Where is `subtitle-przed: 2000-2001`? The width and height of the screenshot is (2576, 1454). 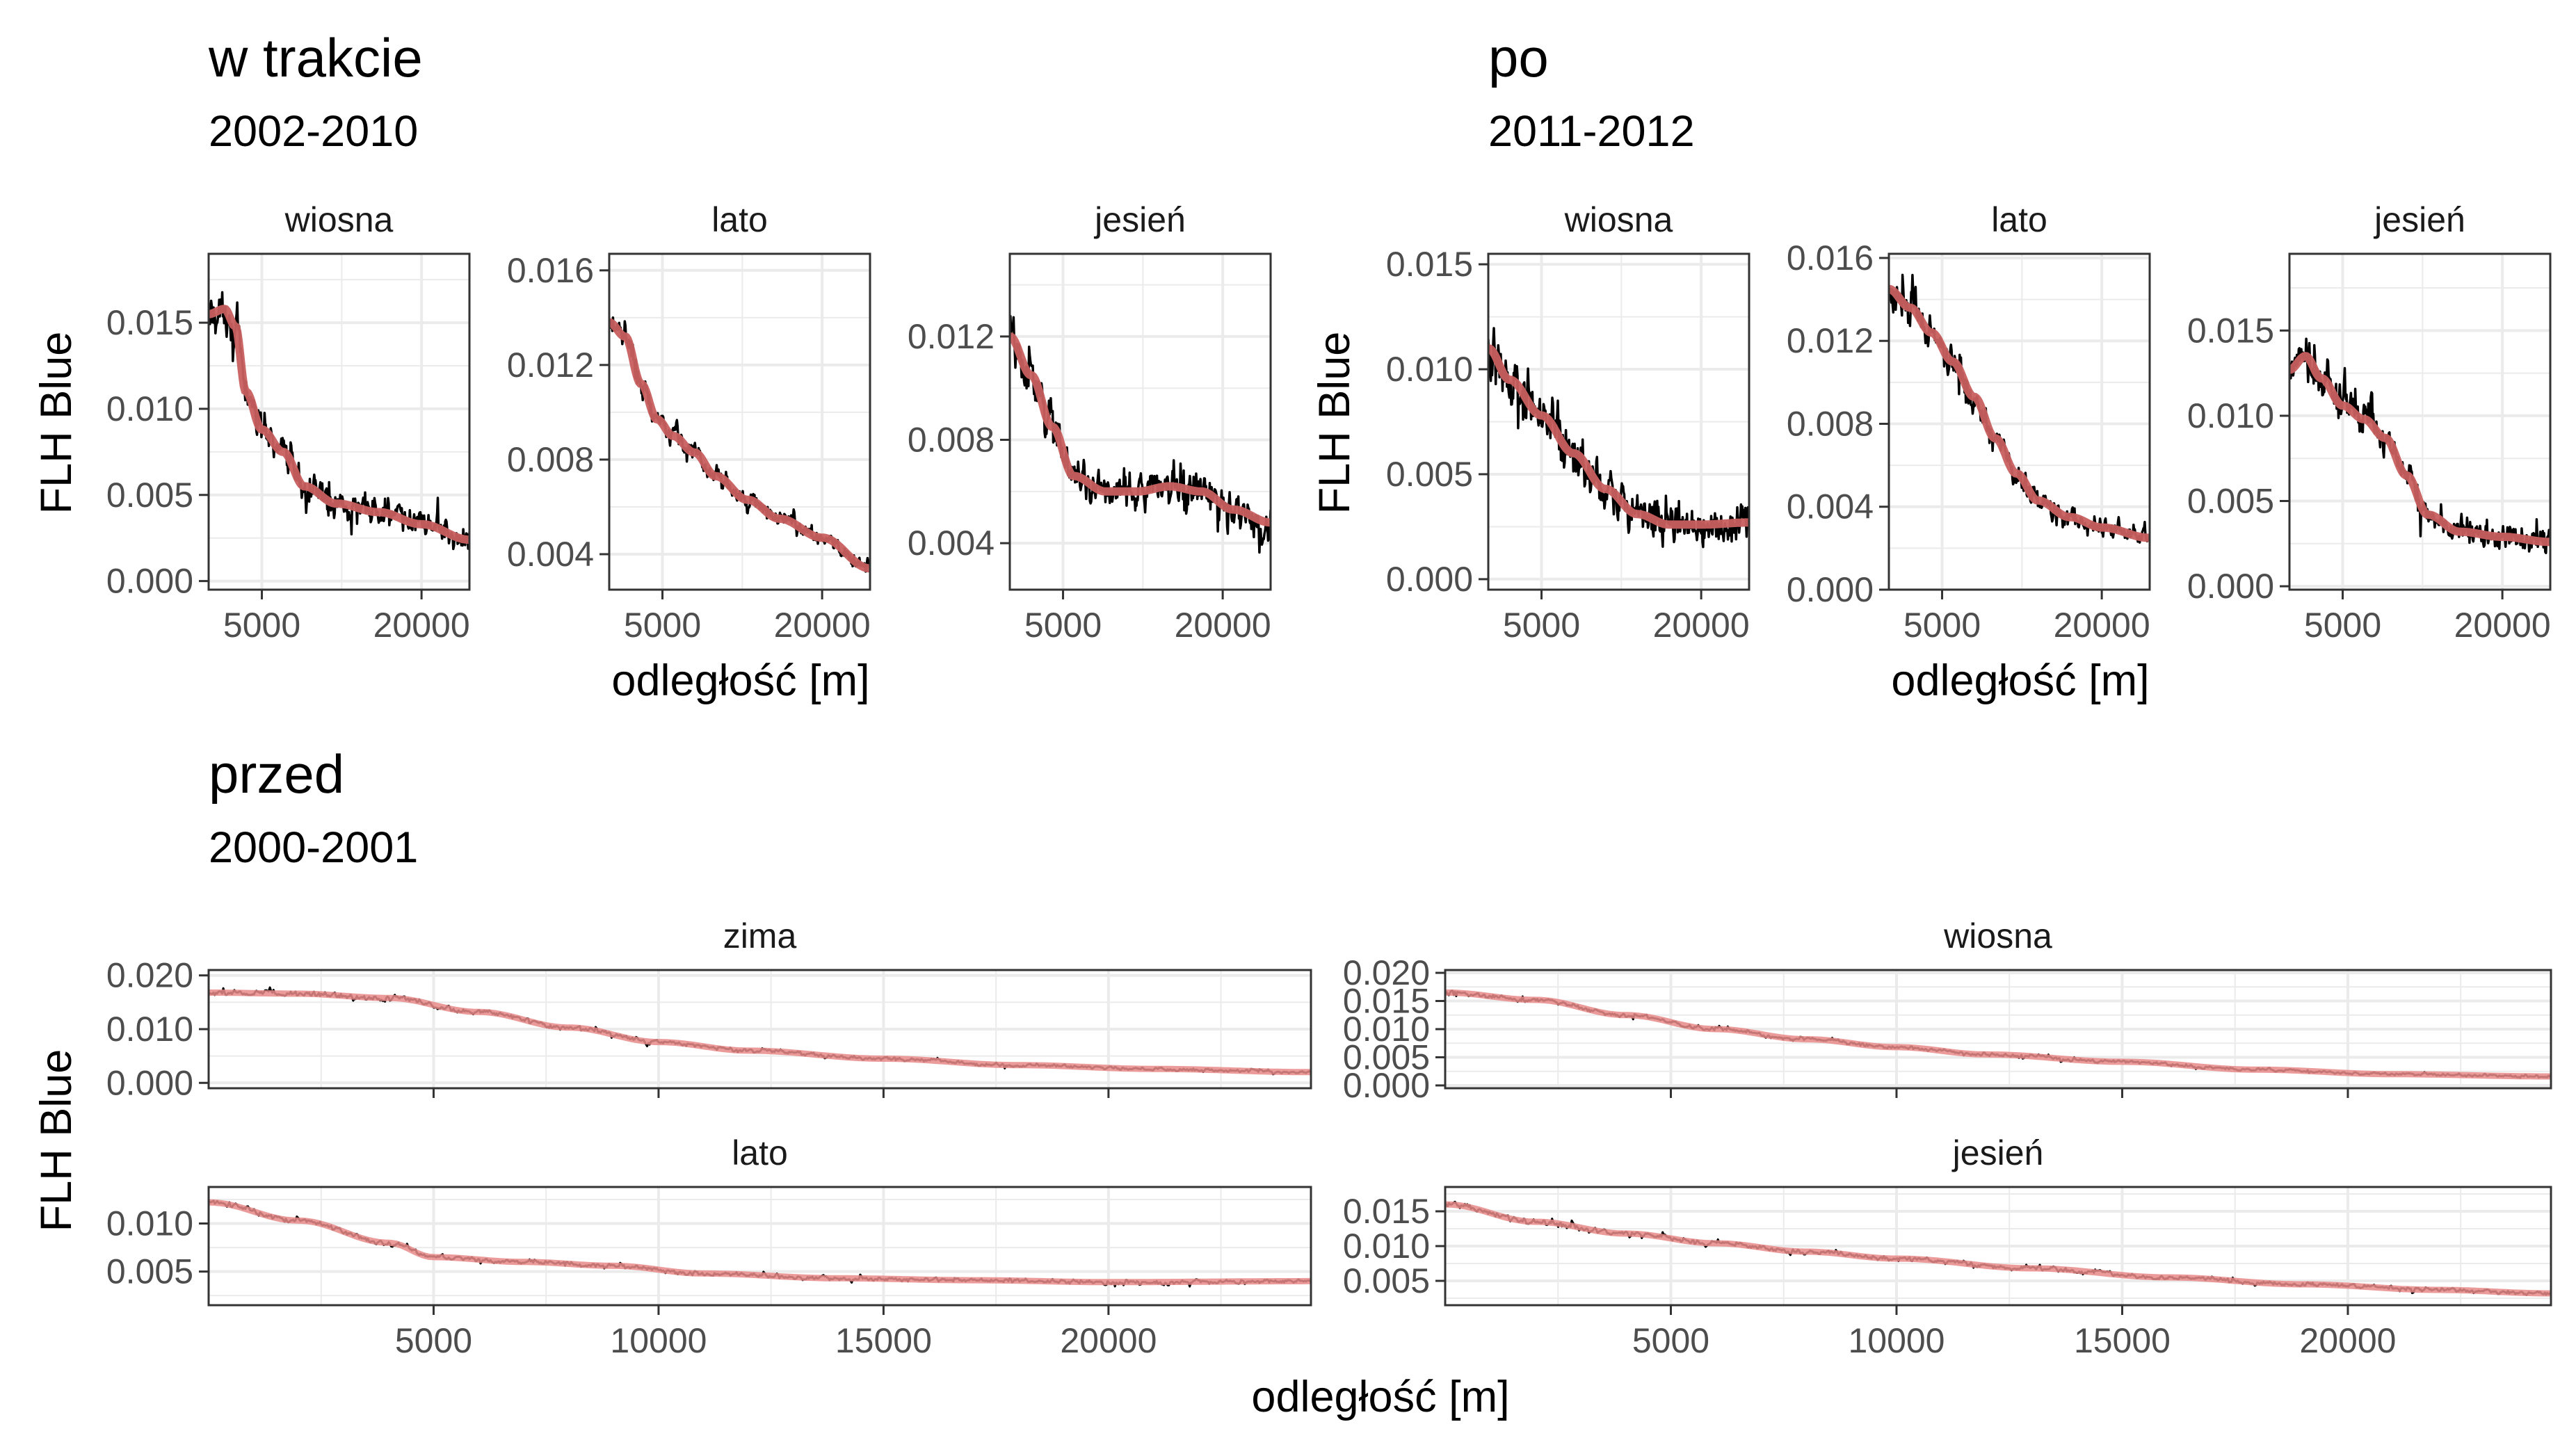
subtitle-przed: 2000-2001 is located at coordinates (313, 847).